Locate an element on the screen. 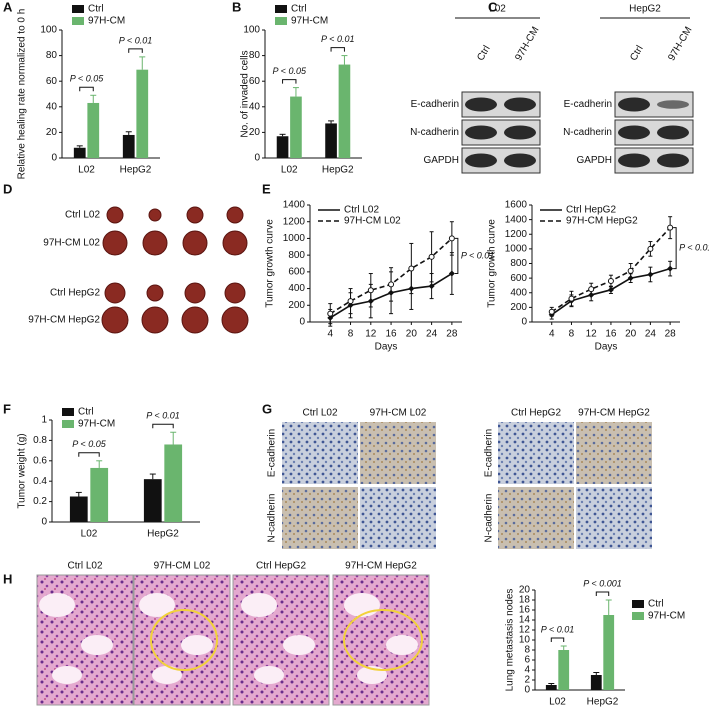 The height and width of the screenshot is (710, 709). y-tick-label: 0.6 is located at coordinates (40, 460).